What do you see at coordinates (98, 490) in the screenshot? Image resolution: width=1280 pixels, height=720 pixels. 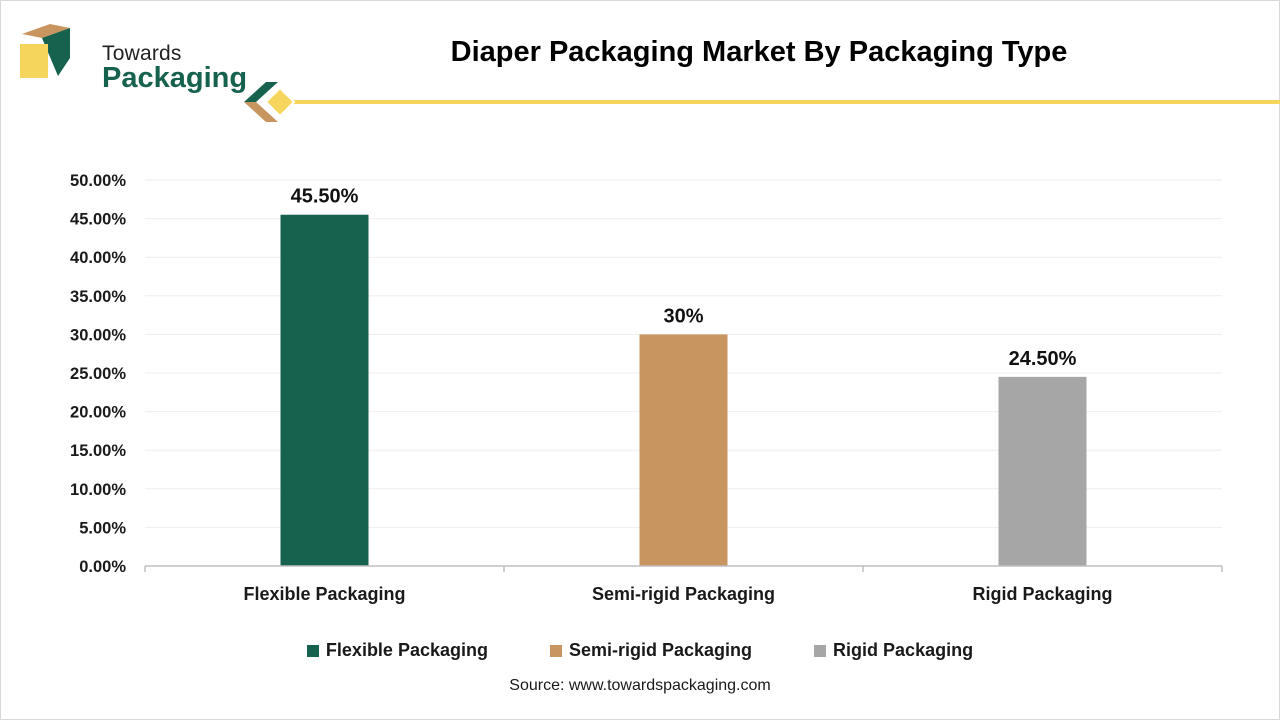 I see `y-tick-label: 10.00%` at bounding box center [98, 490].